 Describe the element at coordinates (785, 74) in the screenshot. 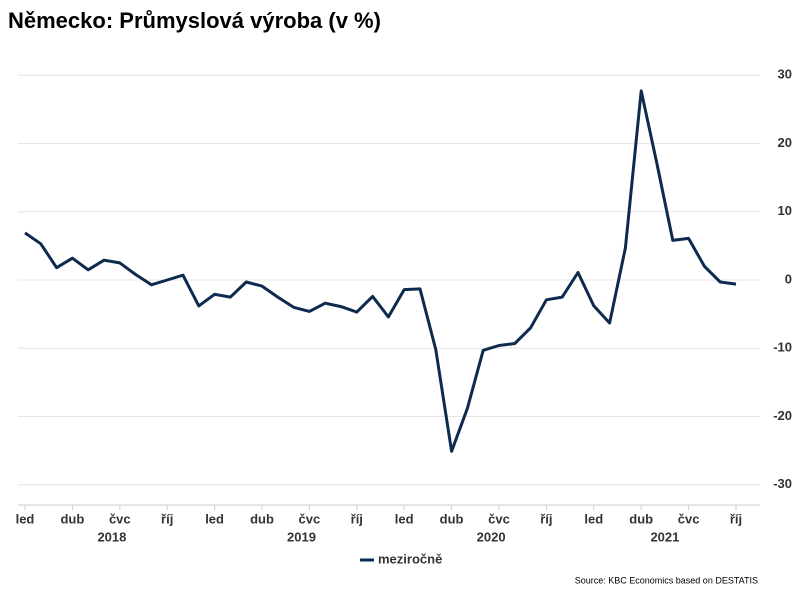

I see `y-tick-label: 30` at that location.